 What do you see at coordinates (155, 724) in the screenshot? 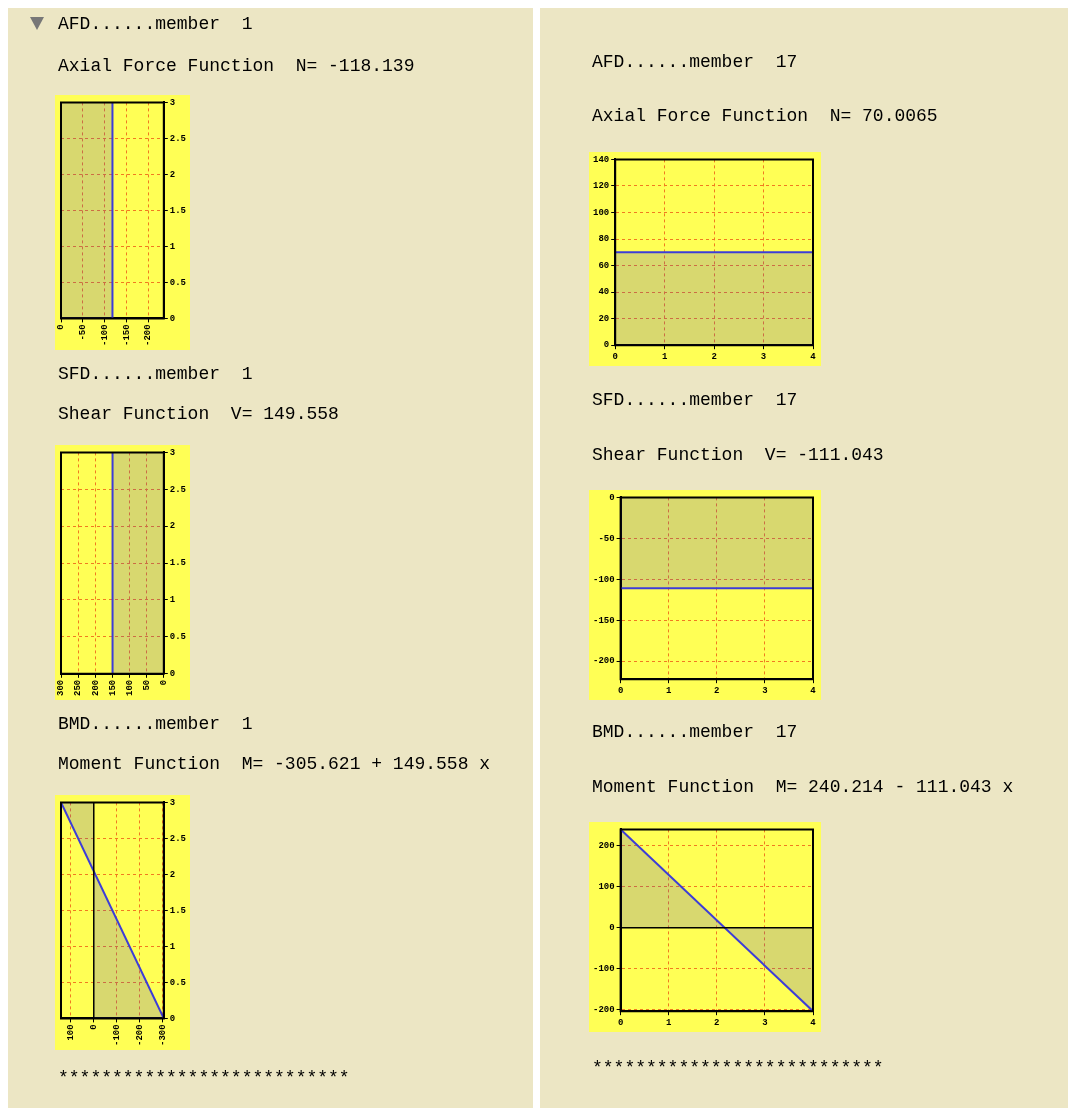
I see `chart-title: BMD......member 1` at bounding box center [155, 724].